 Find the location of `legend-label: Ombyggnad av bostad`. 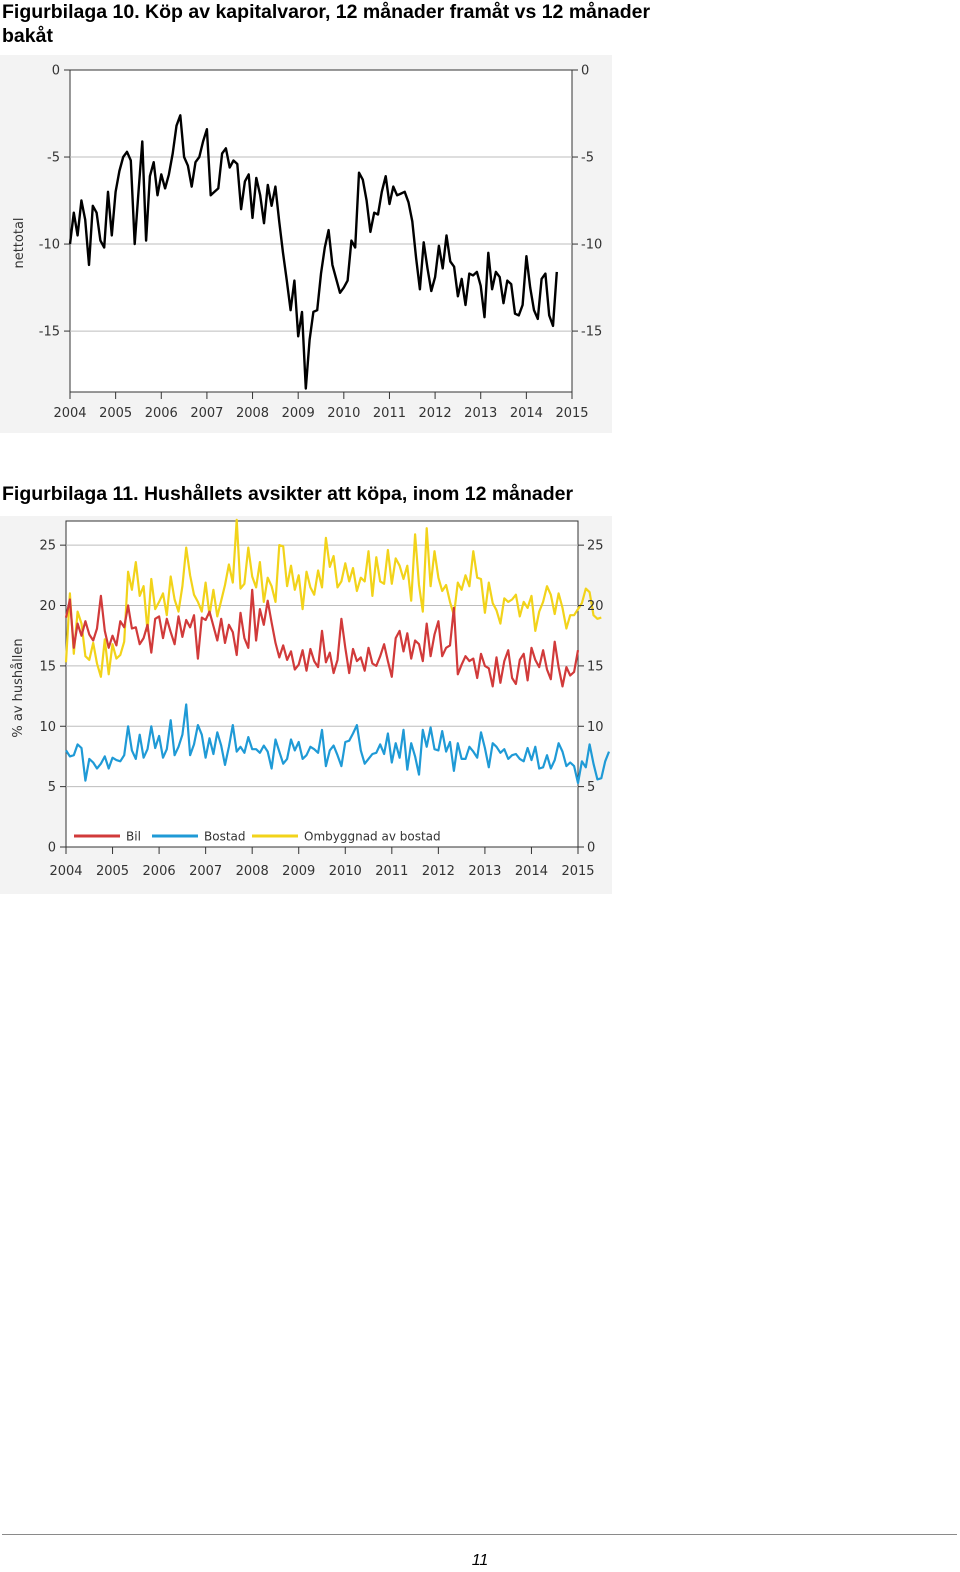

legend-label: Ombyggnad av bostad is located at coordinates (372, 837).